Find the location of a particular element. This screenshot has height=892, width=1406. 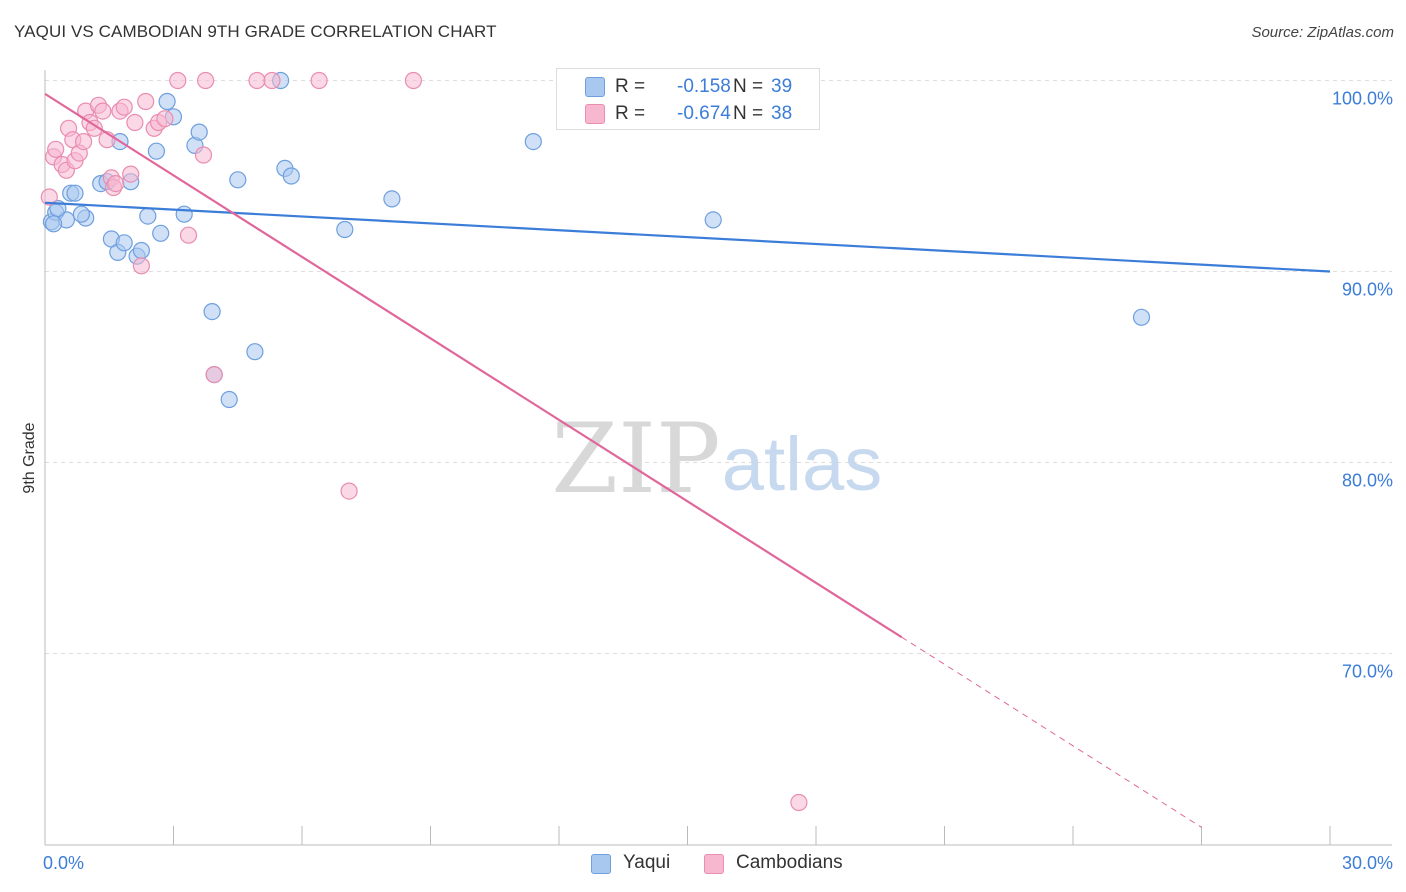

y-axis-title: 9th Grade is located at coordinates (29, 457).